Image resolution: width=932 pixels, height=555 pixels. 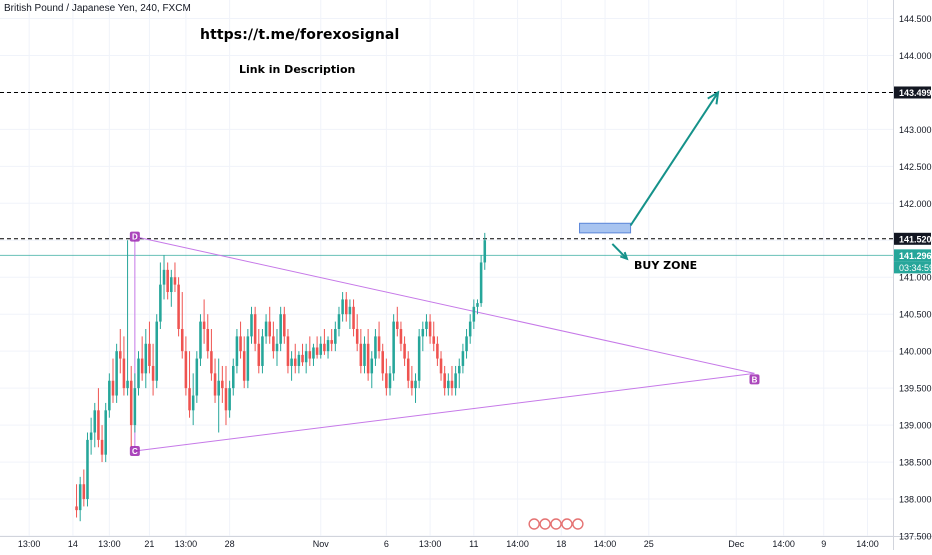 I want to click on x-tick-label: Nov, so click(x=321, y=544).